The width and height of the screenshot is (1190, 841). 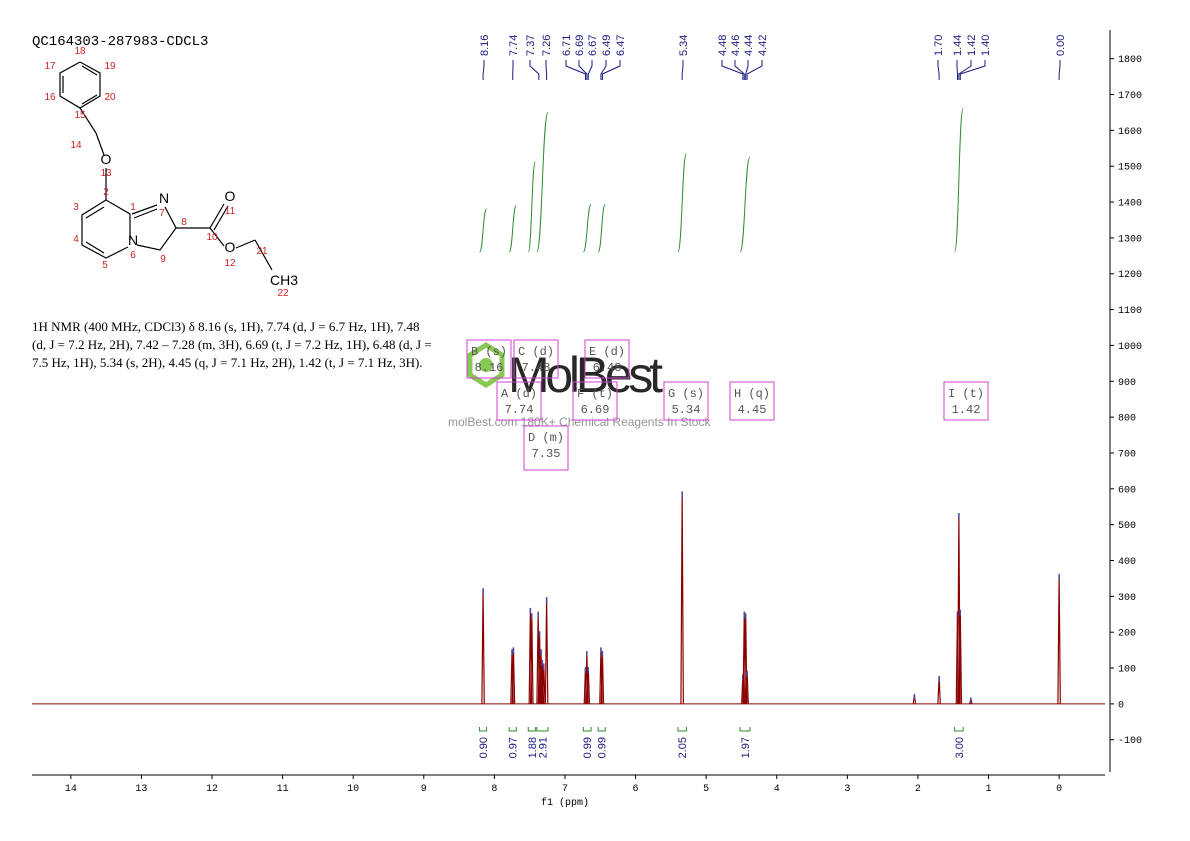 I want to click on x-tick-label: 2, so click(x=918, y=789).